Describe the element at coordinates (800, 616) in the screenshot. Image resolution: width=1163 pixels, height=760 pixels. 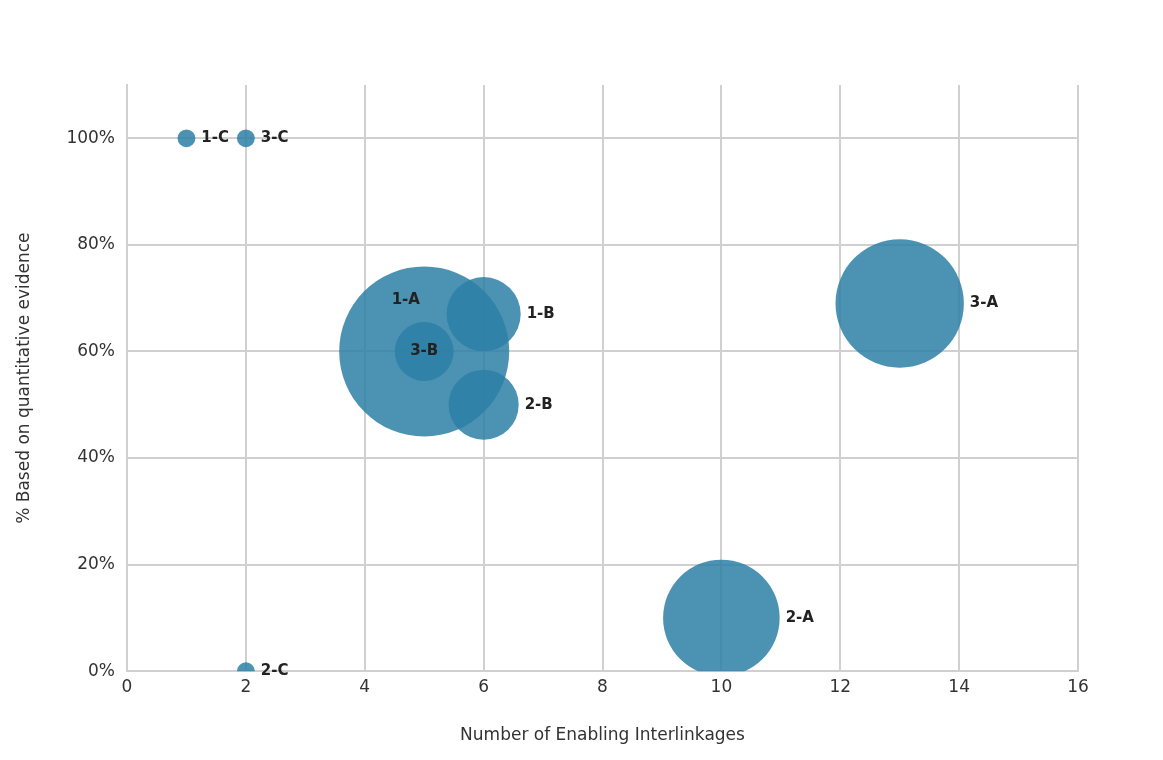
I see `series-label: 2-A` at that location.